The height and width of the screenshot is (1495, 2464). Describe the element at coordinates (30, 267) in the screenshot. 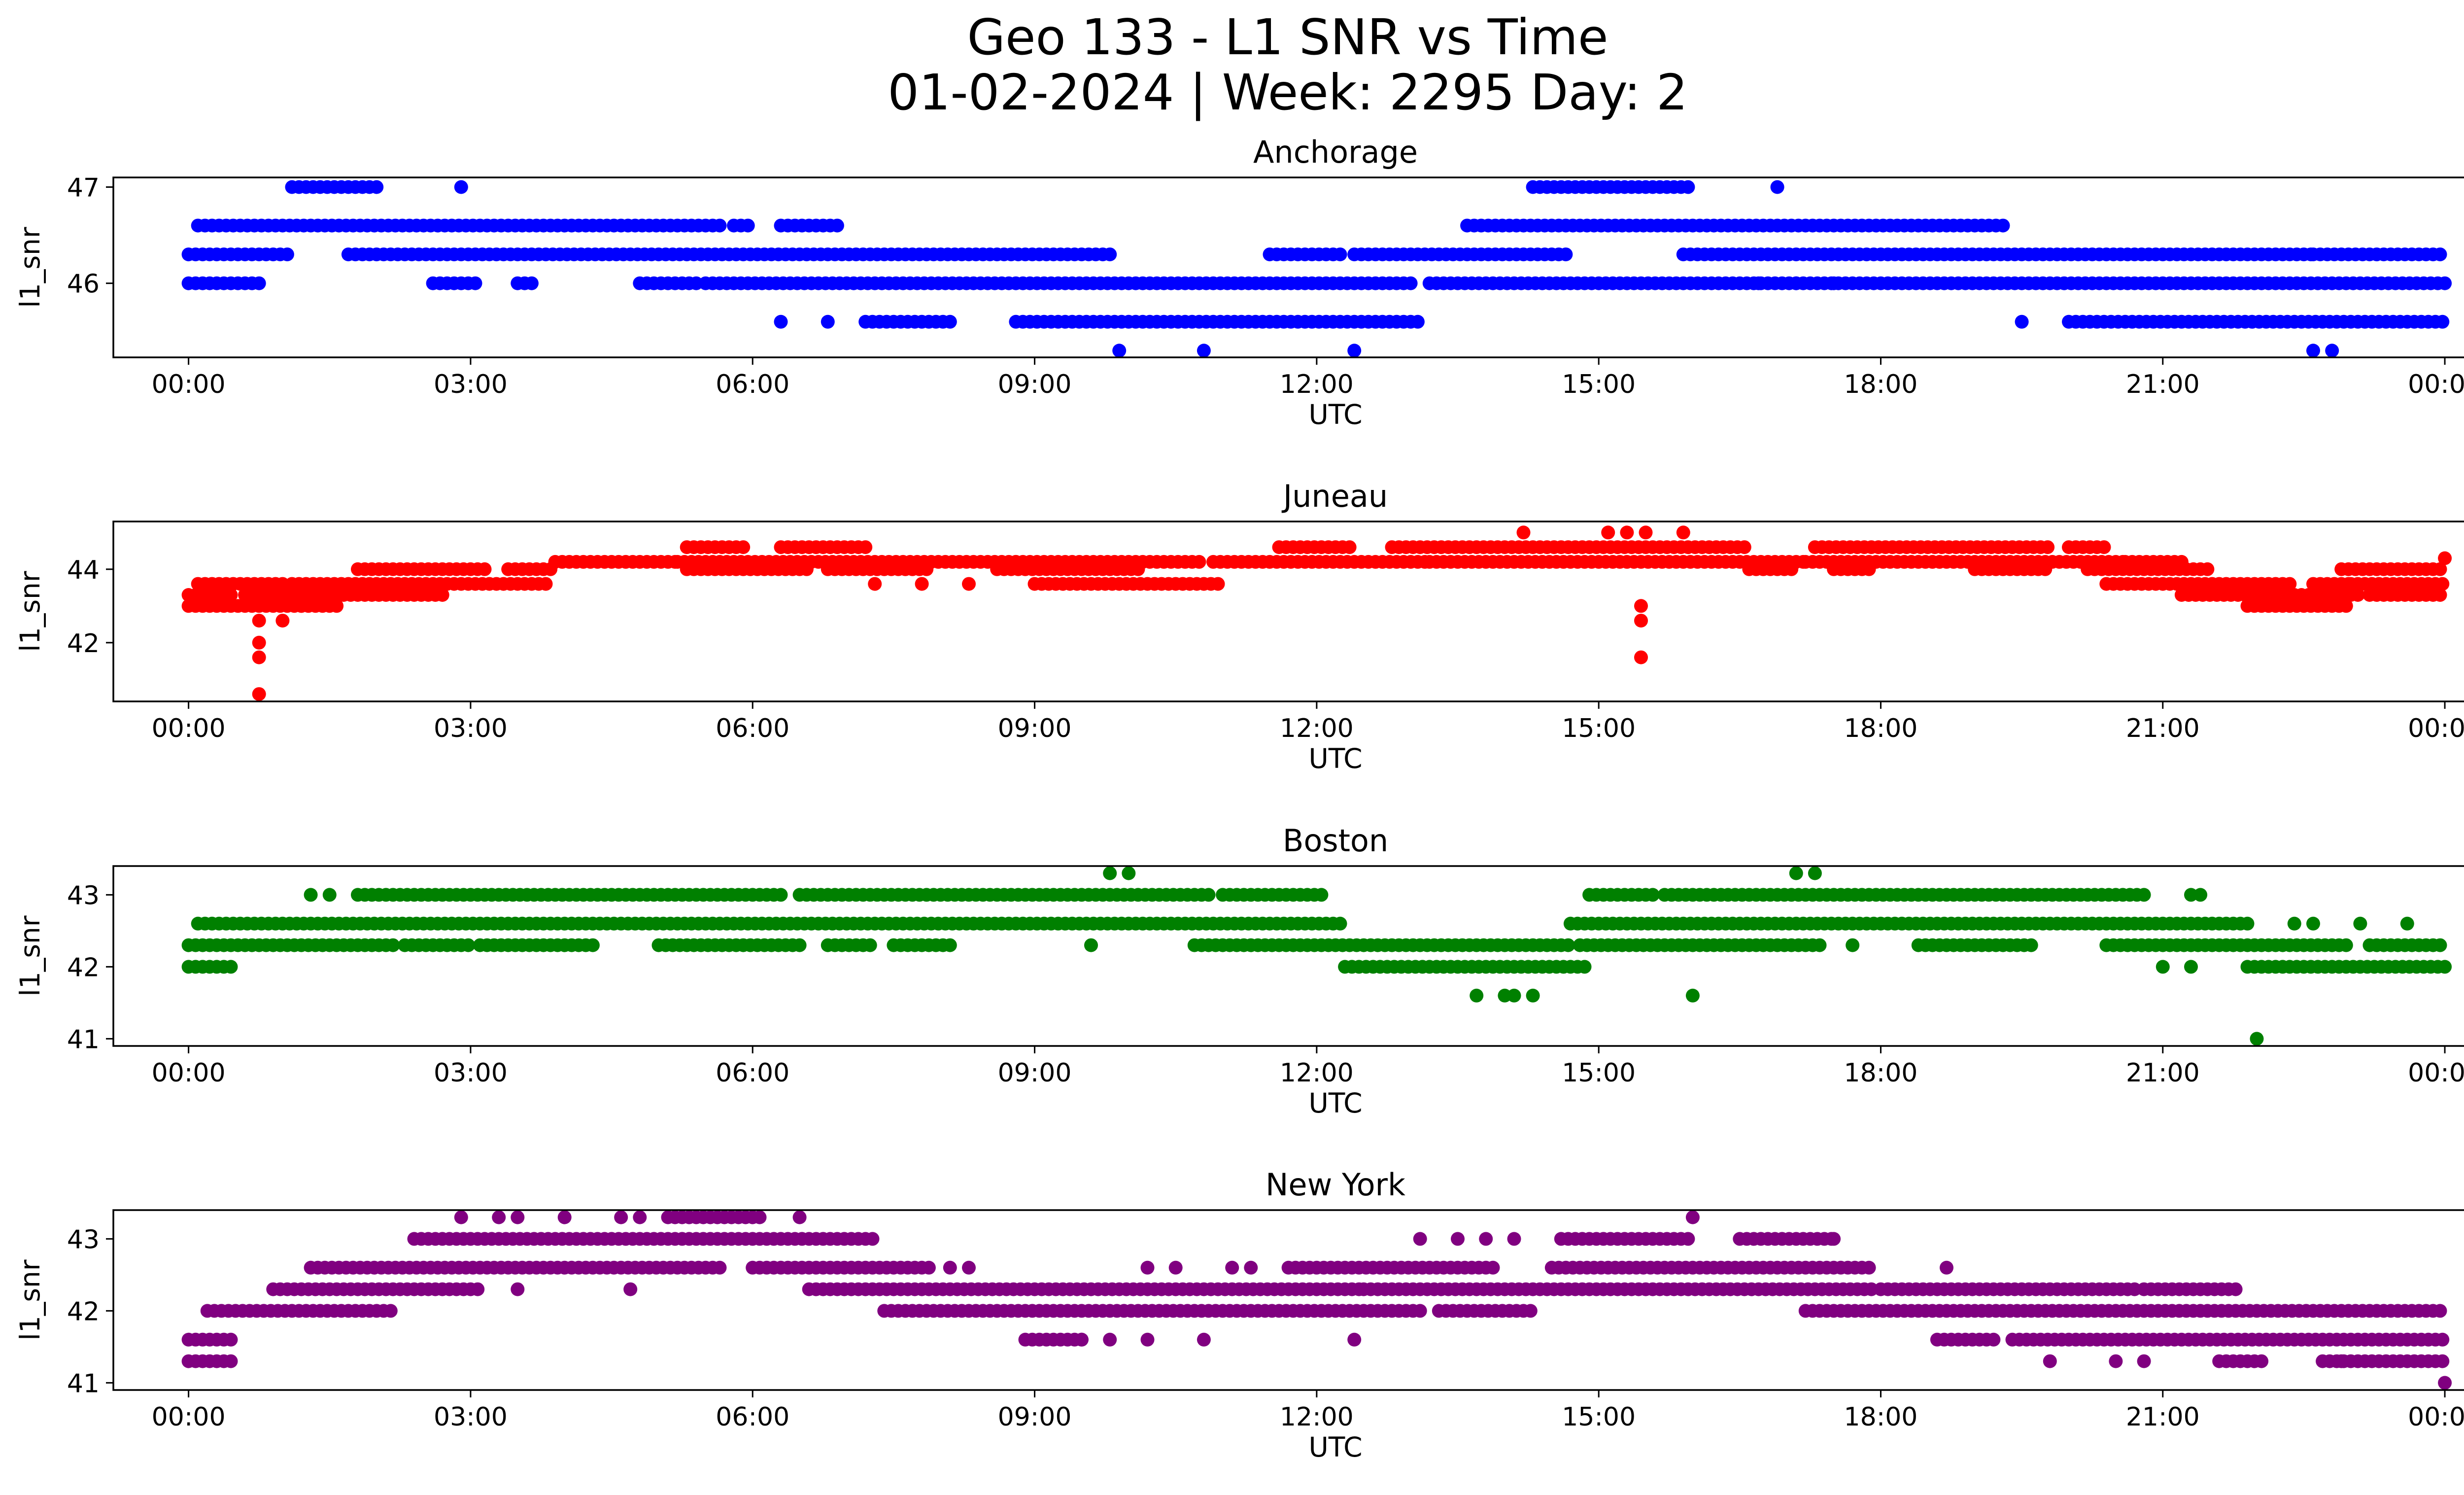

I see `y-axis-label: l1_snr` at that location.